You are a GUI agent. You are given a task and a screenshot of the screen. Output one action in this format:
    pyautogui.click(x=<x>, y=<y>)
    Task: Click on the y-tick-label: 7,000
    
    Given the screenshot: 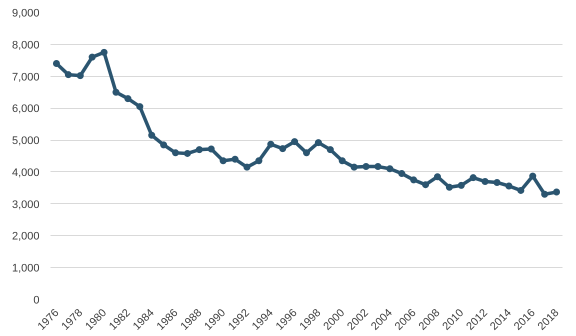 What is the action you would take?
    pyautogui.click(x=26, y=77)
    